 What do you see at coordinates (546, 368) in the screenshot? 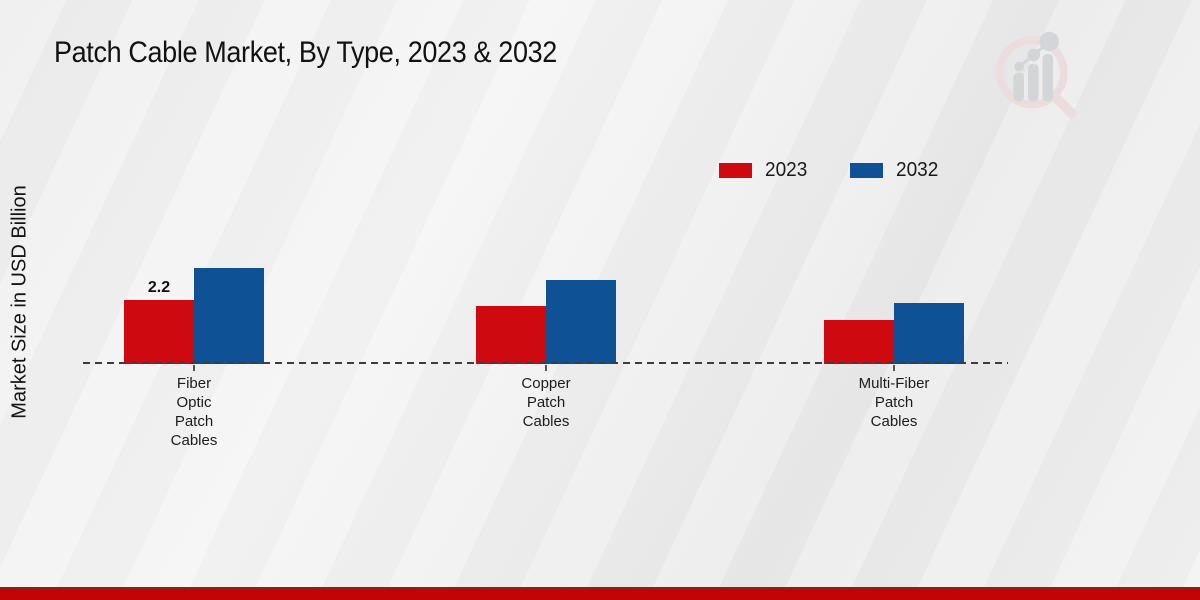
I see `x-axis-tick-copper` at bounding box center [546, 368].